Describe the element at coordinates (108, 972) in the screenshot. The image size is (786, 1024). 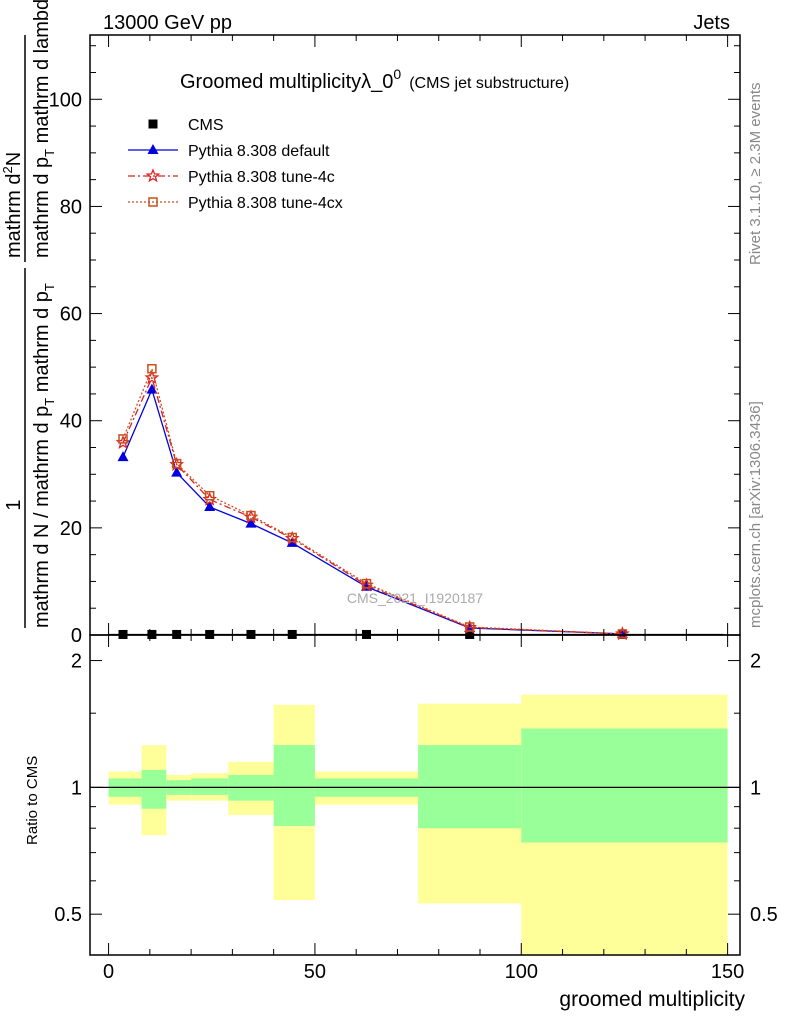
I see `x-tick-label: 0` at that location.